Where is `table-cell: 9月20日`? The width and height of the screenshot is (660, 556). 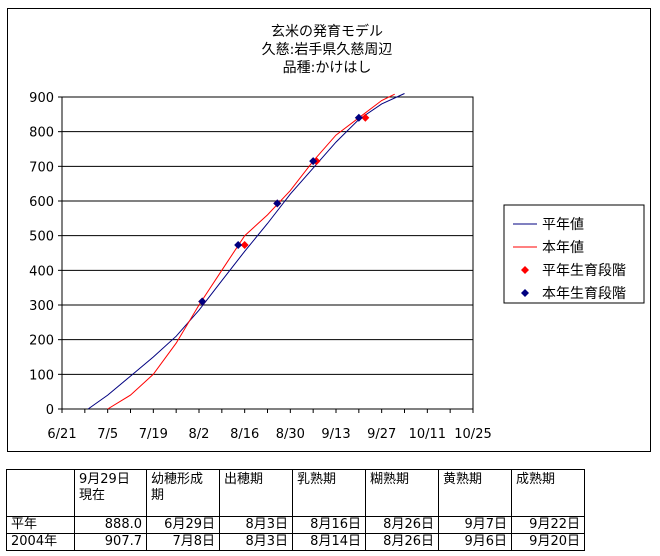
table-cell: 9月20日 is located at coordinates (548, 542).